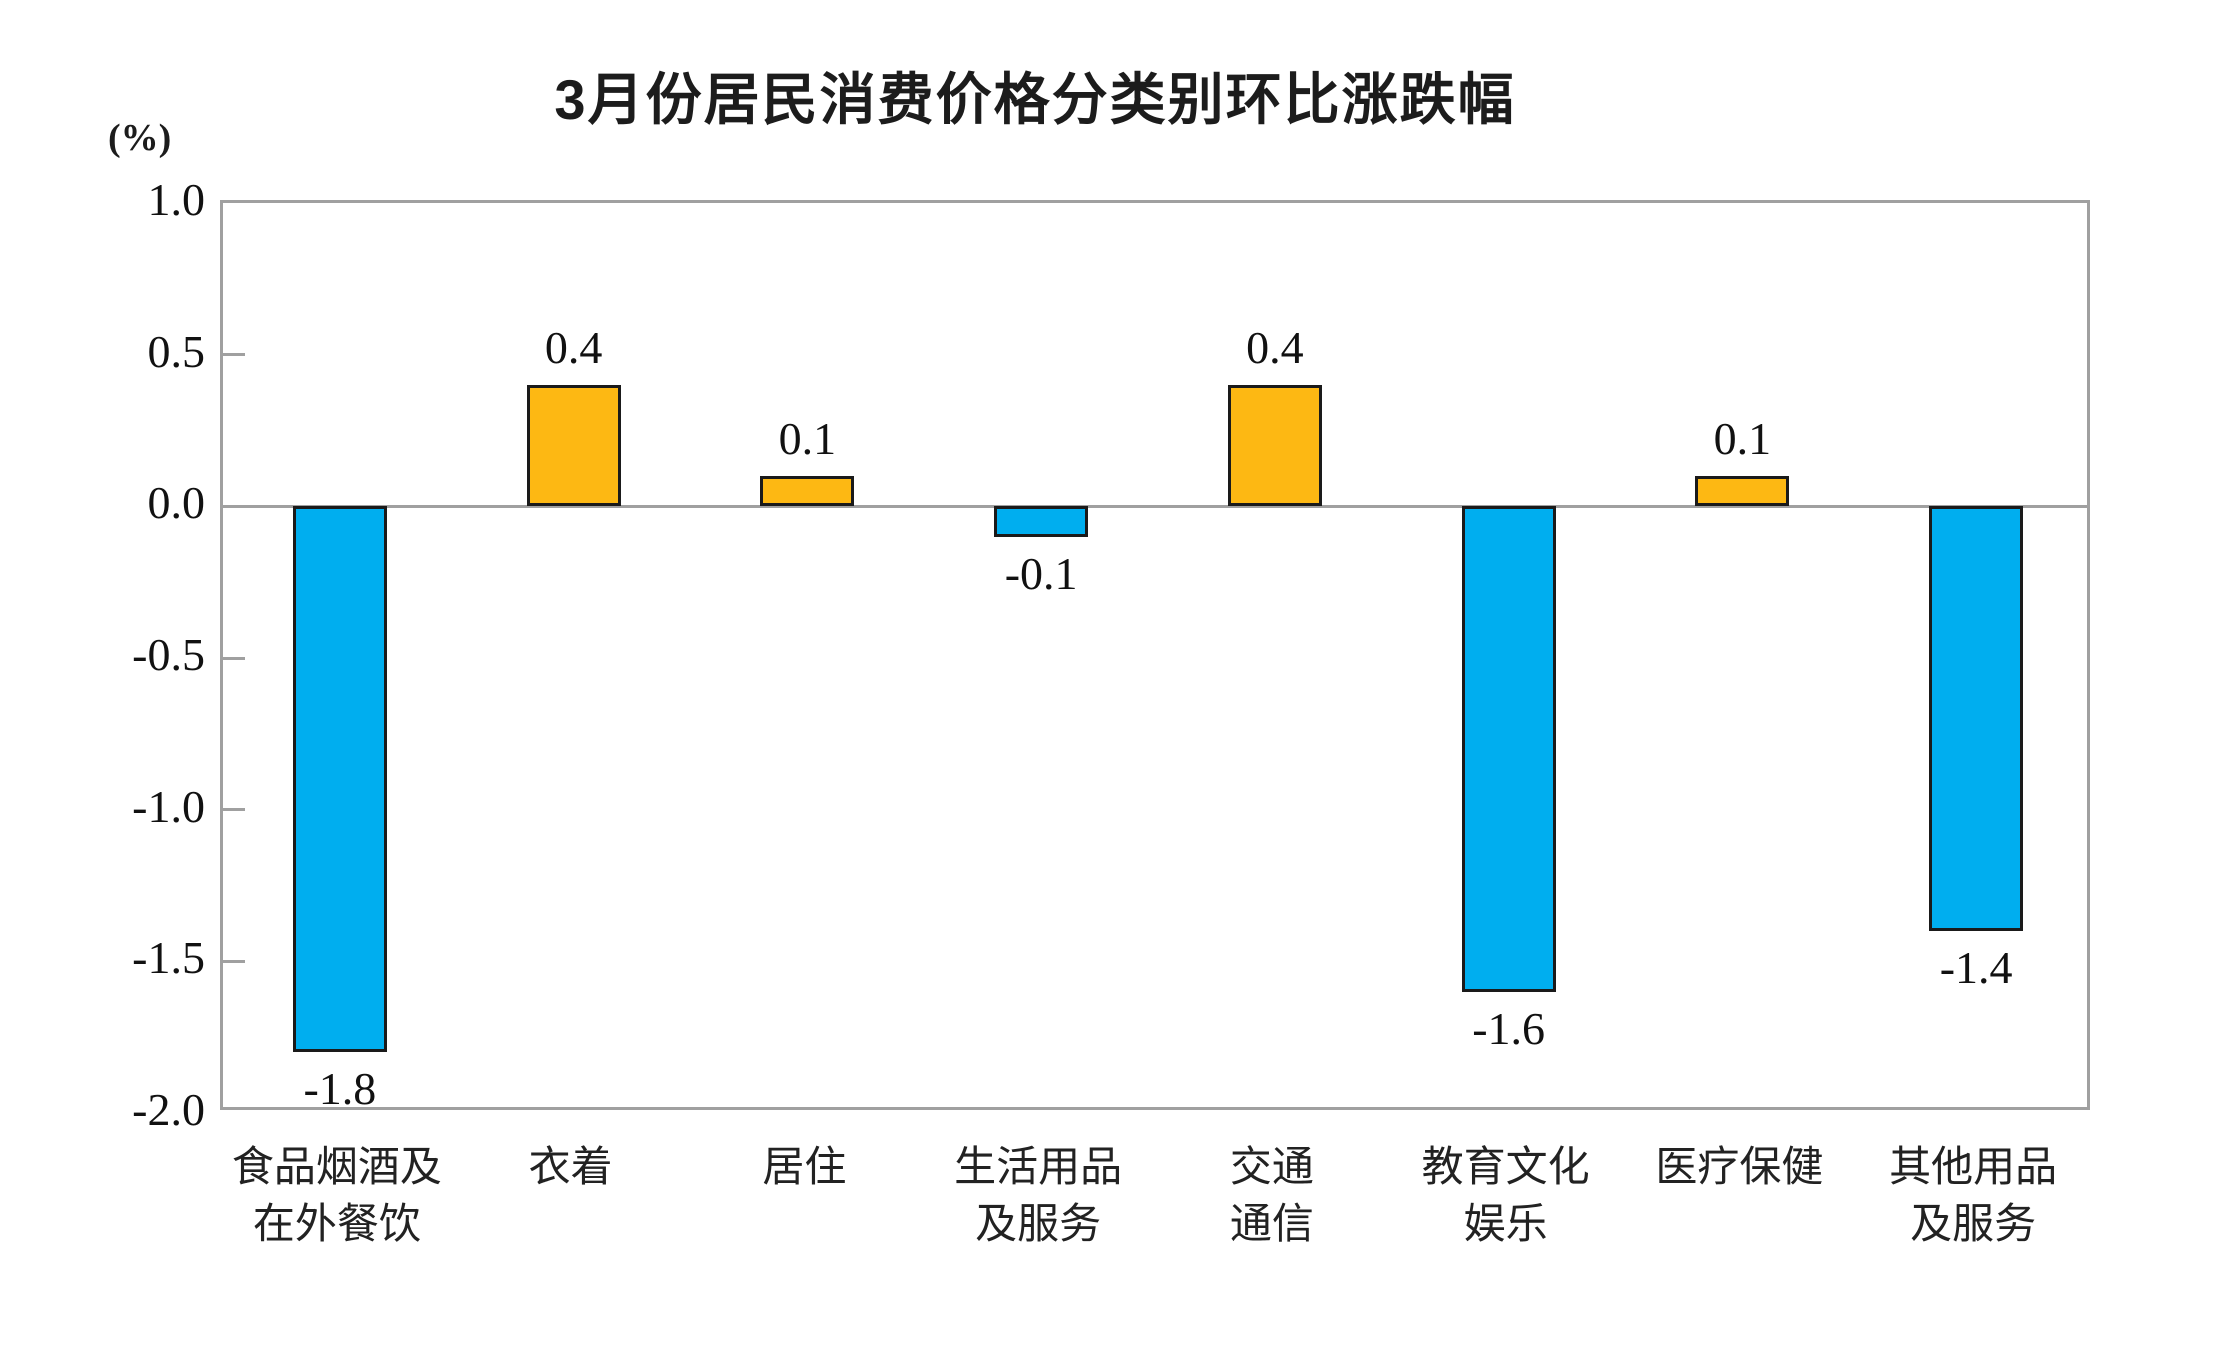 The width and height of the screenshot is (2213, 1369). What do you see at coordinates (1155, 506) in the screenshot?
I see `zero-axis-line` at bounding box center [1155, 506].